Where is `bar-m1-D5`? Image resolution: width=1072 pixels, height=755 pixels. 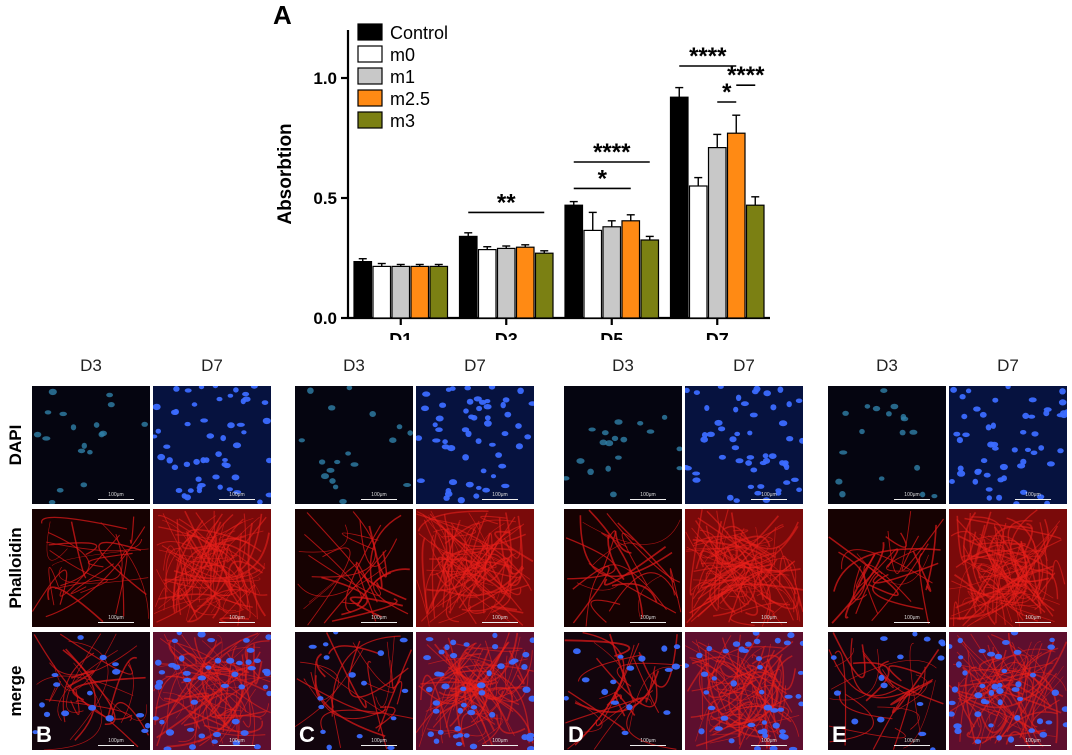 bar-m1-D5 is located at coordinates (612, 272).